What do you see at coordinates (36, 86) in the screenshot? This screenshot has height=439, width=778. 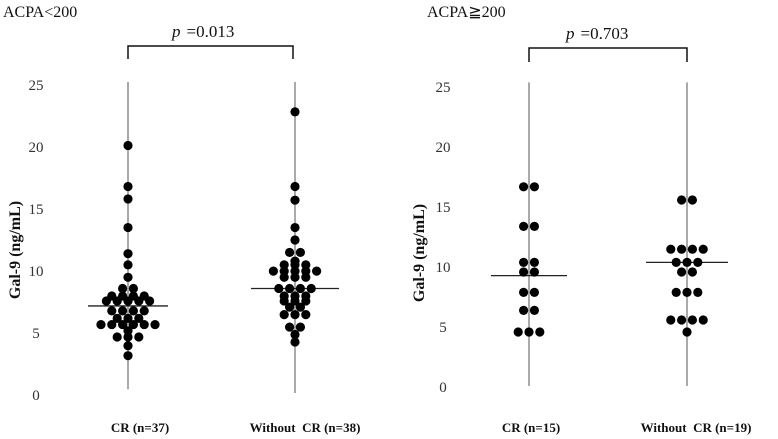 I see `y-tick-label: 25` at bounding box center [36, 86].